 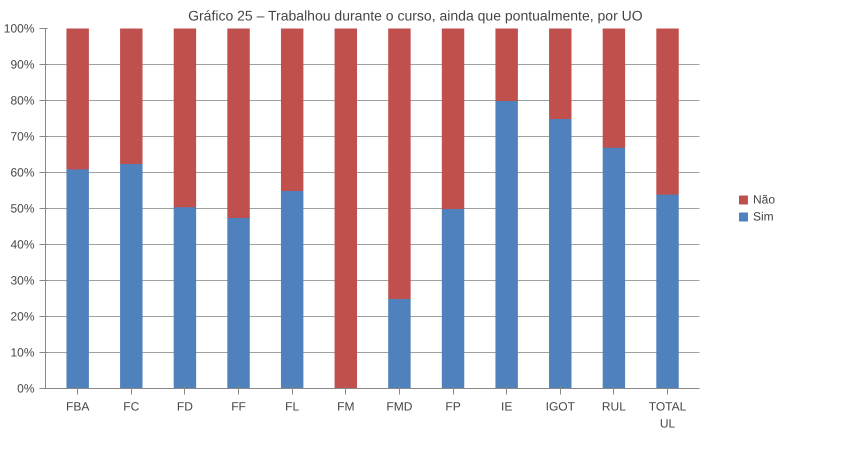 What do you see at coordinates (22, 281) in the screenshot?
I see `y-tick-label: 30%` at bounding box center [22, 281].